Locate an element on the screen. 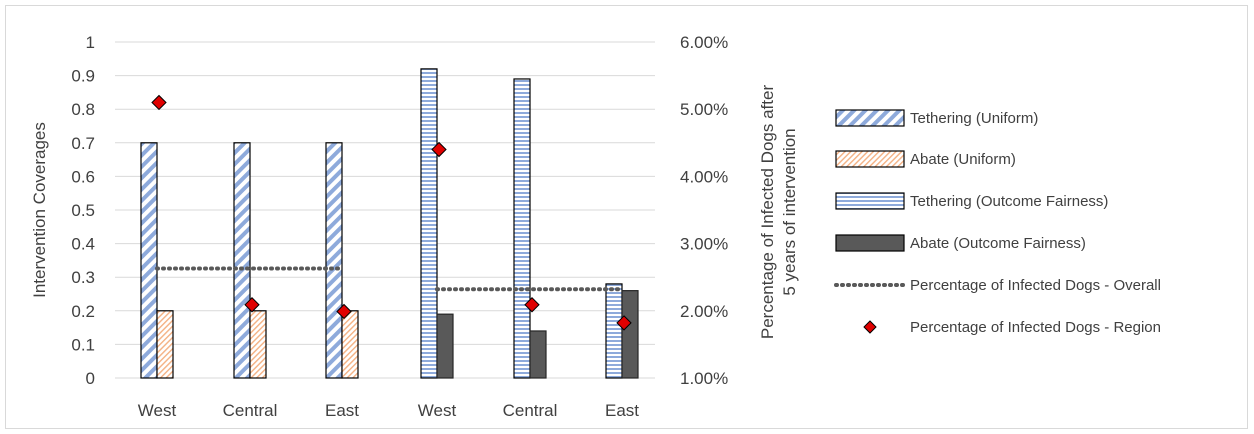 The height and width of the screenshot is (434, 1254). y-left-tick-label: 0.4 is located at coordinates (83, 244).